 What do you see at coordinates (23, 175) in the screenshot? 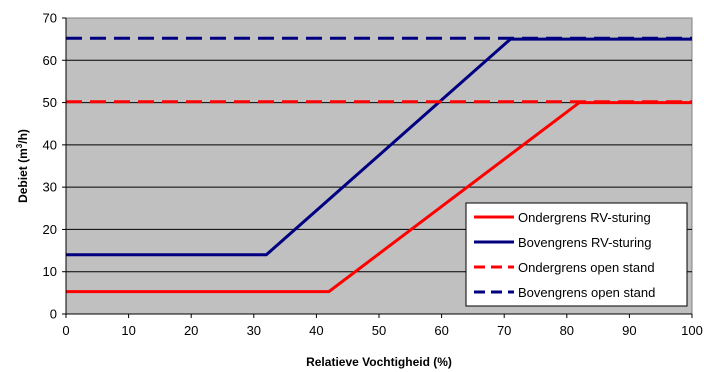
I see `y-axis-title-main: Debiet (m` at bounding box center [23, 175].